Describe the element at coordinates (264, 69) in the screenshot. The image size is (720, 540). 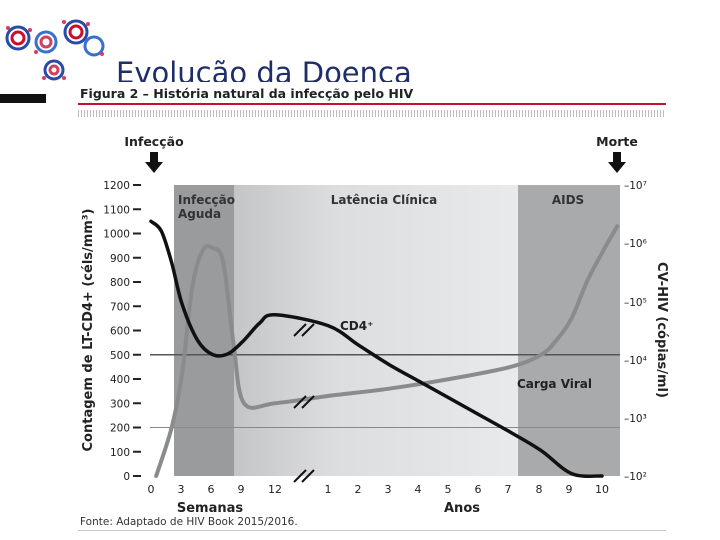
I see `slide-title: Evolução da Doença` at that location.